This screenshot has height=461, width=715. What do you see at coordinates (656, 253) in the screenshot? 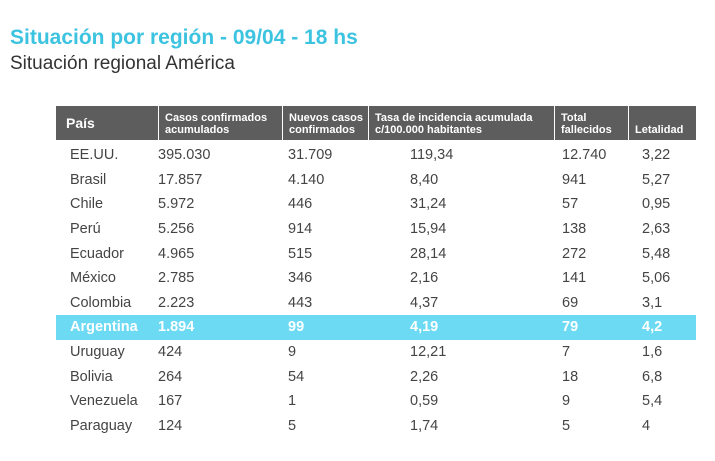
I see `cell-lethality: 5,48` at bounding box center [656, 253].